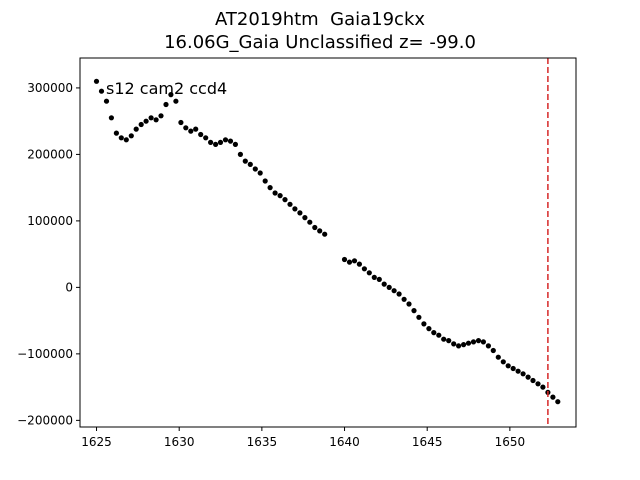  Describe the element at coordinates (303, 438) in the screenshot. I see `x-axis: 1625 1630 1635 1640 1645 1650` at that location.